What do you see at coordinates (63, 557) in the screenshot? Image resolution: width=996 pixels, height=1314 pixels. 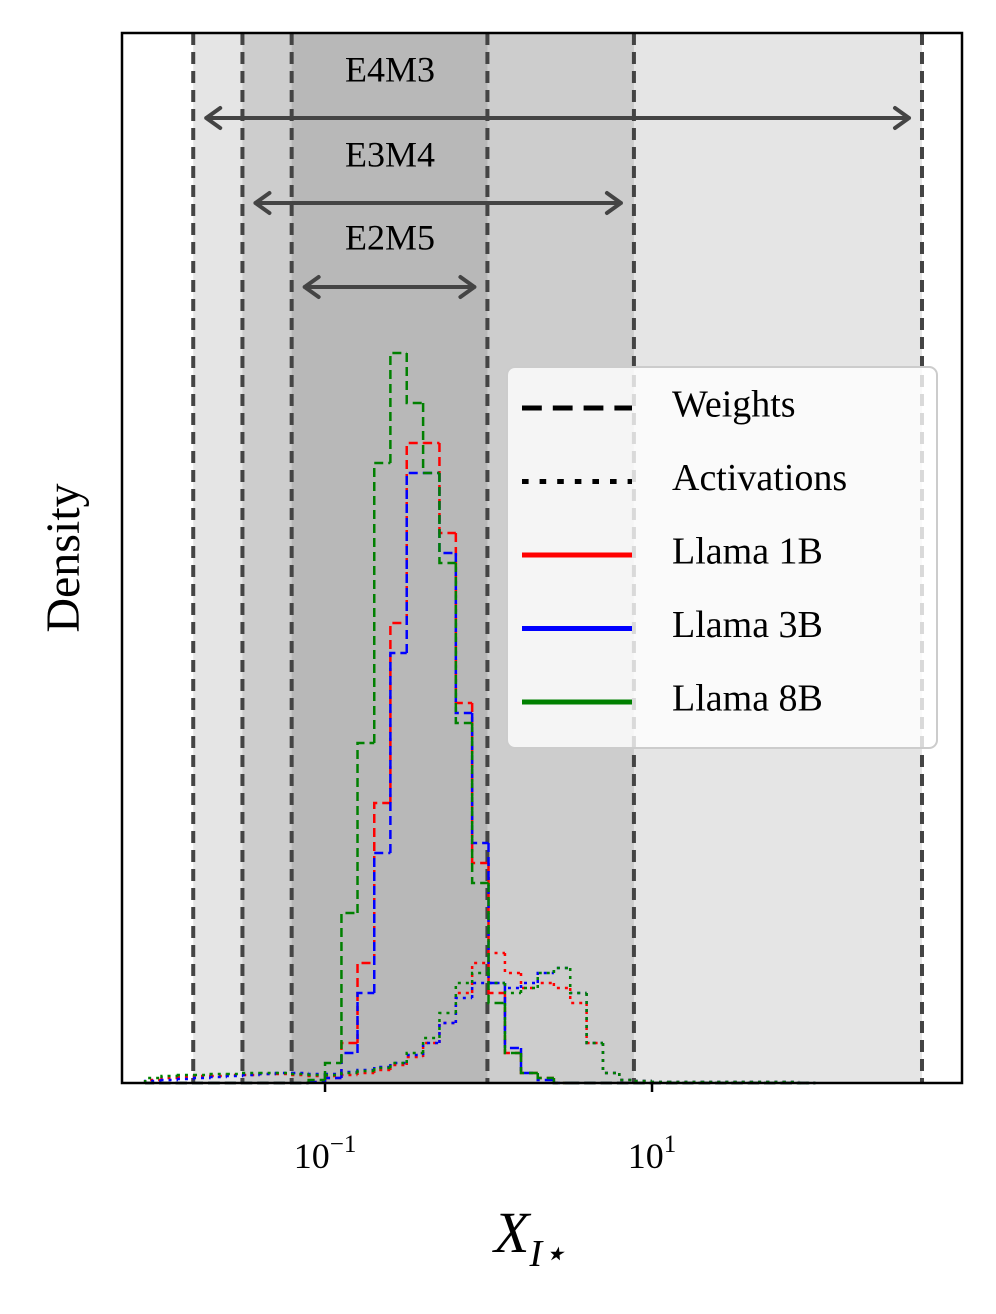 I see `y-axis-label: Density` at bounding box center [63, 557].